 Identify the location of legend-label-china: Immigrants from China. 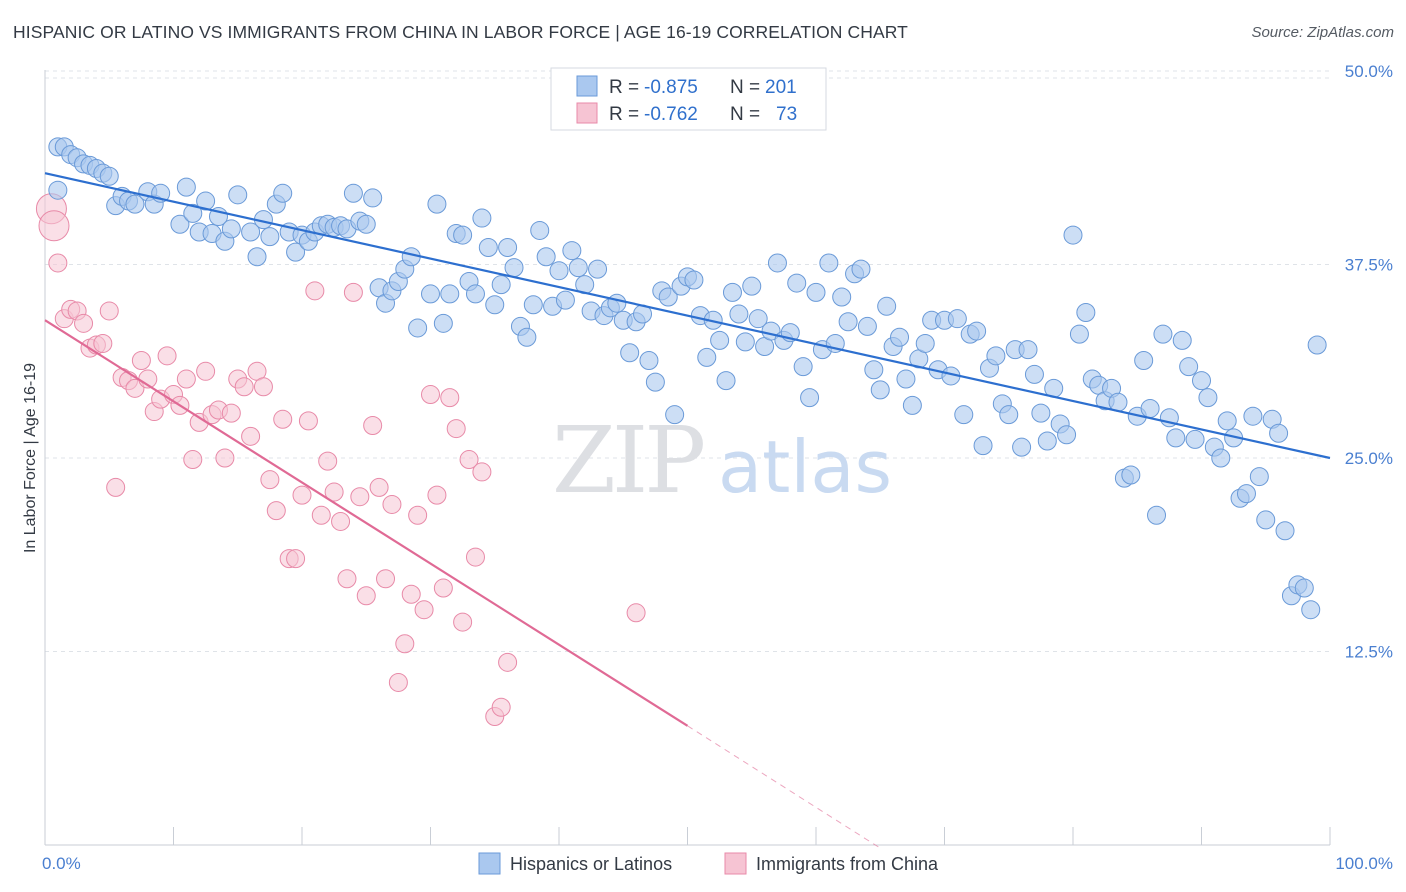
(847, 864).